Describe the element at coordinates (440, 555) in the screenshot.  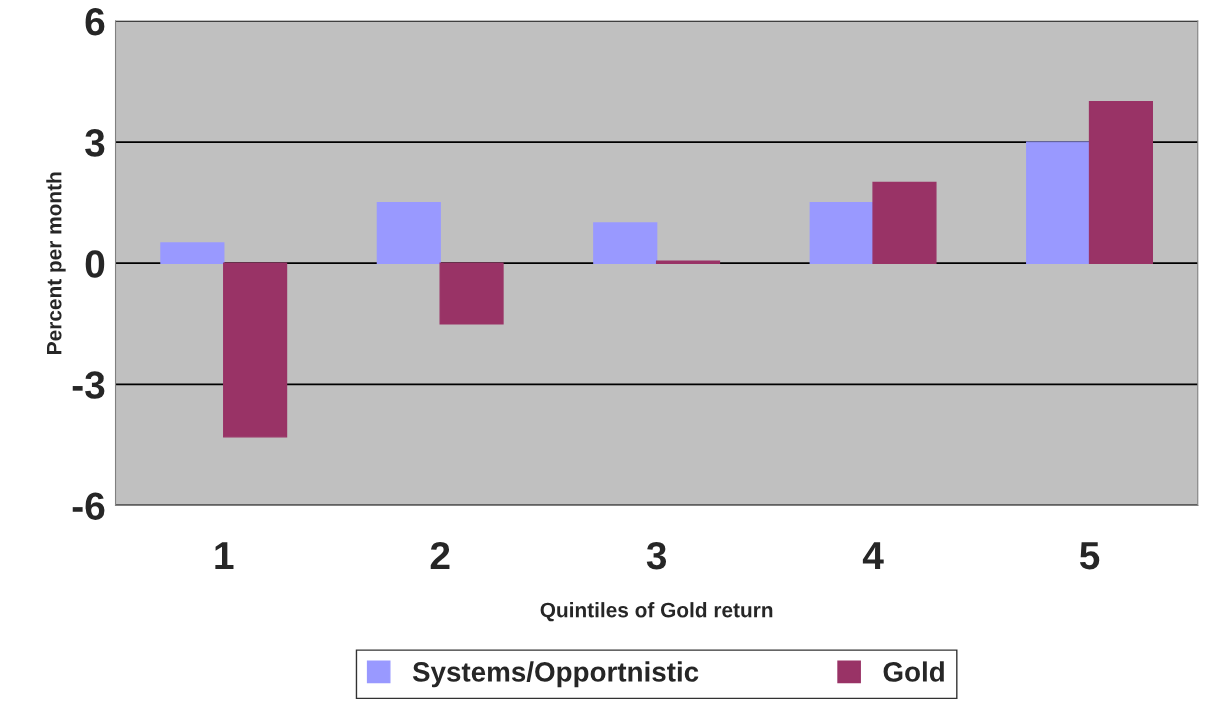
I see `x-tick-label: 2` at that location.